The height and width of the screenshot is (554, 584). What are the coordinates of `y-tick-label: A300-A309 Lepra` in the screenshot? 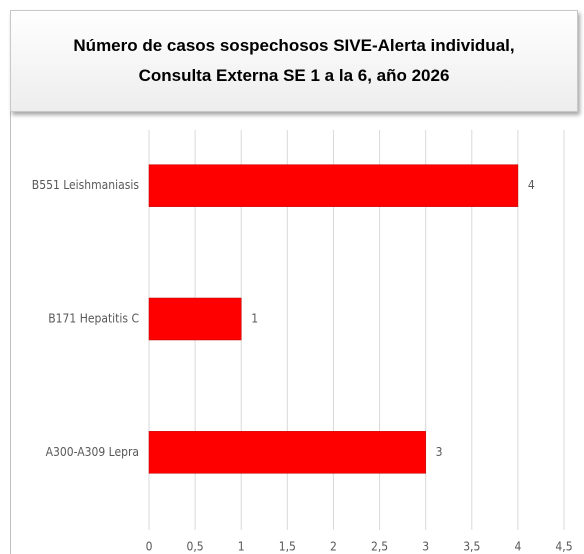 It's located at (92, 452).